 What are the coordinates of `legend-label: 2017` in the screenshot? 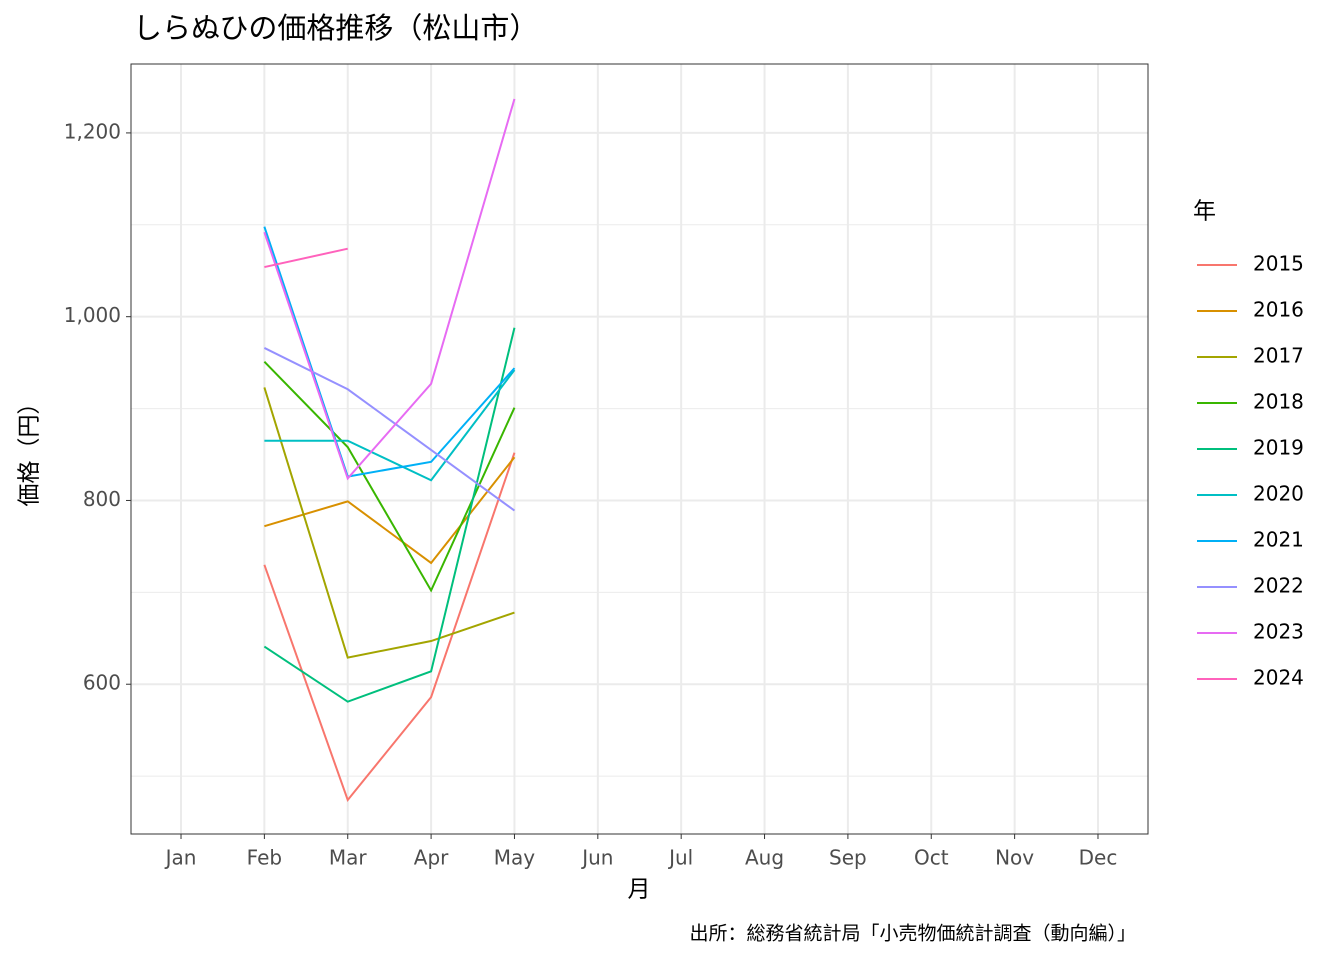 It's located at (1278, 356).